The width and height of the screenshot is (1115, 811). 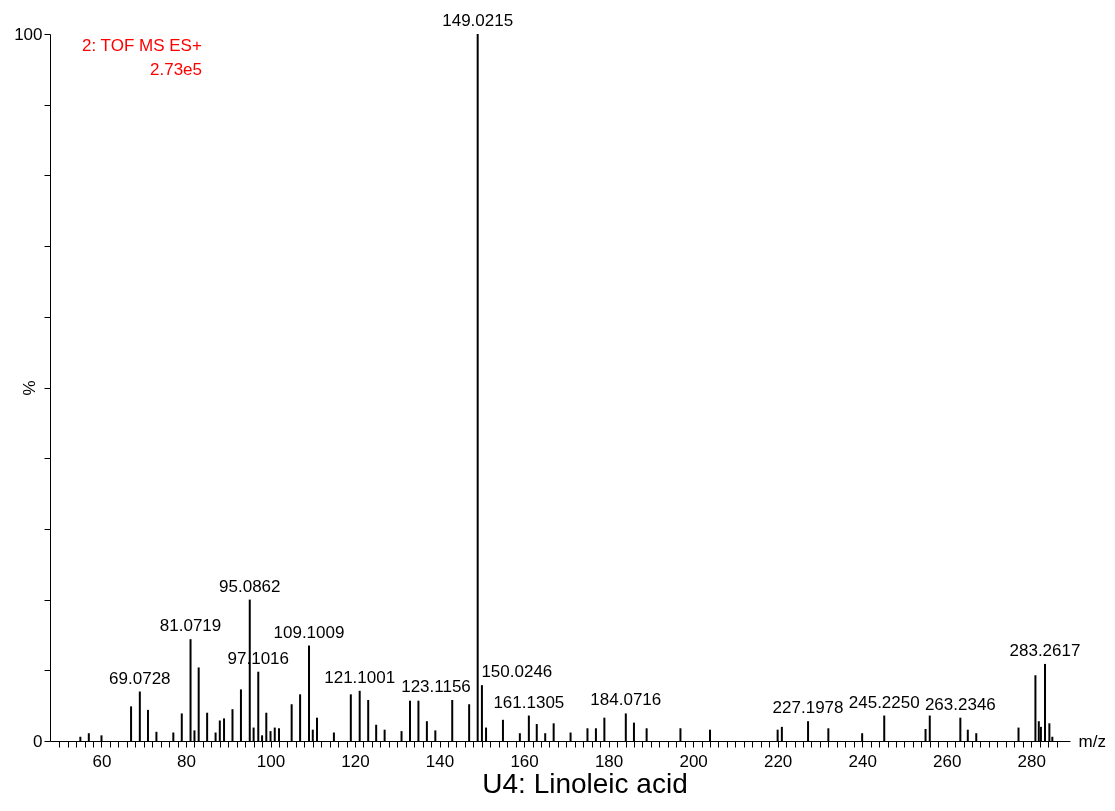 I want to click on annotation: 161.1305, so click(x=529, y=702).